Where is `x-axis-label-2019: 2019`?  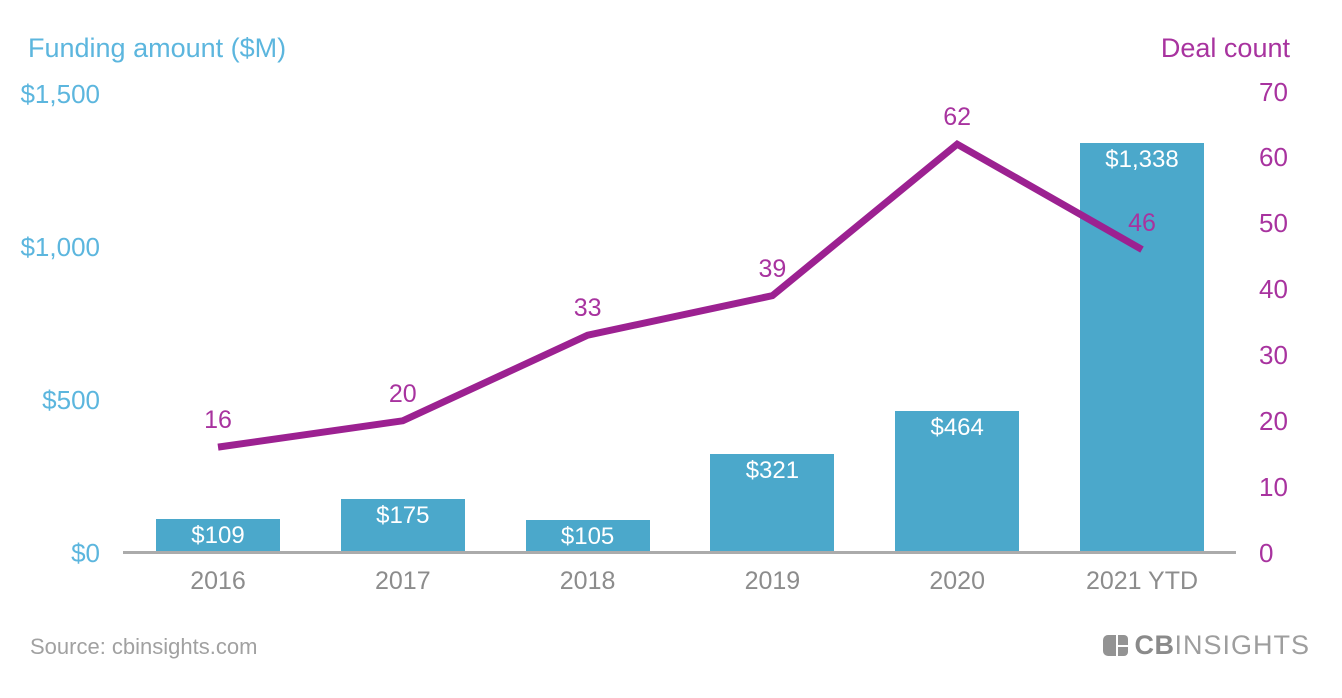 x-axis-label-2019: 2019 is located at coordinates (772, 581).